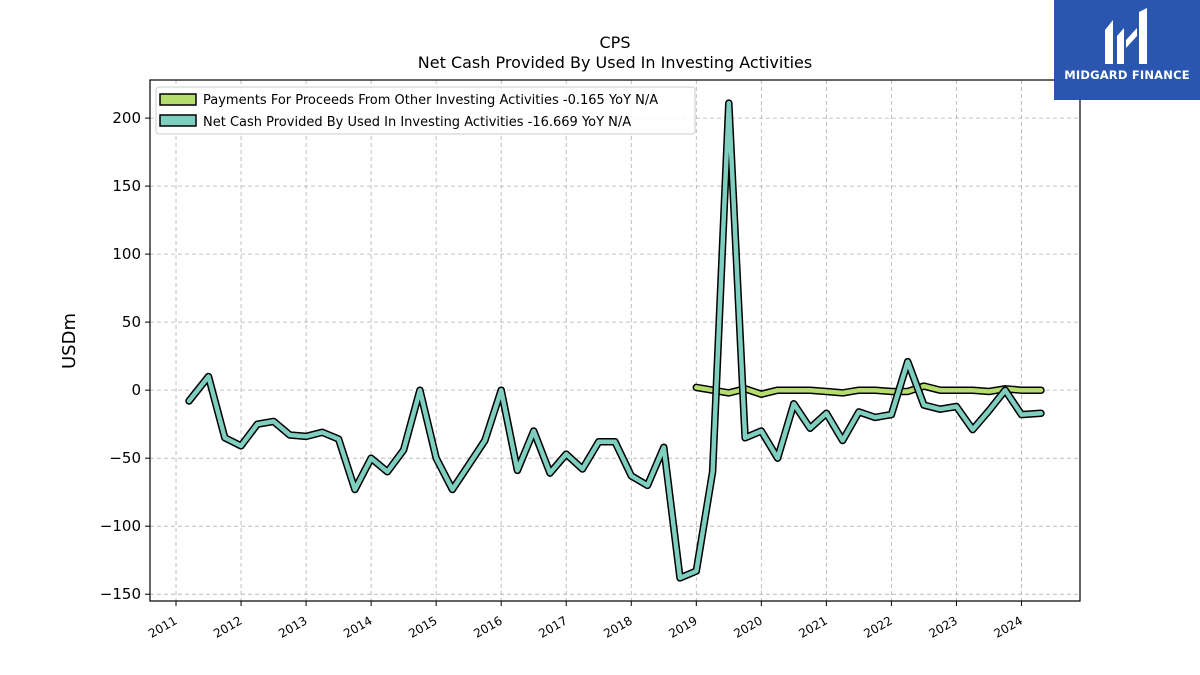 Image resolution: width=1200 pixels, height=675 pixels. I want to click on midgard-logo-icon, so click(1126, 36).